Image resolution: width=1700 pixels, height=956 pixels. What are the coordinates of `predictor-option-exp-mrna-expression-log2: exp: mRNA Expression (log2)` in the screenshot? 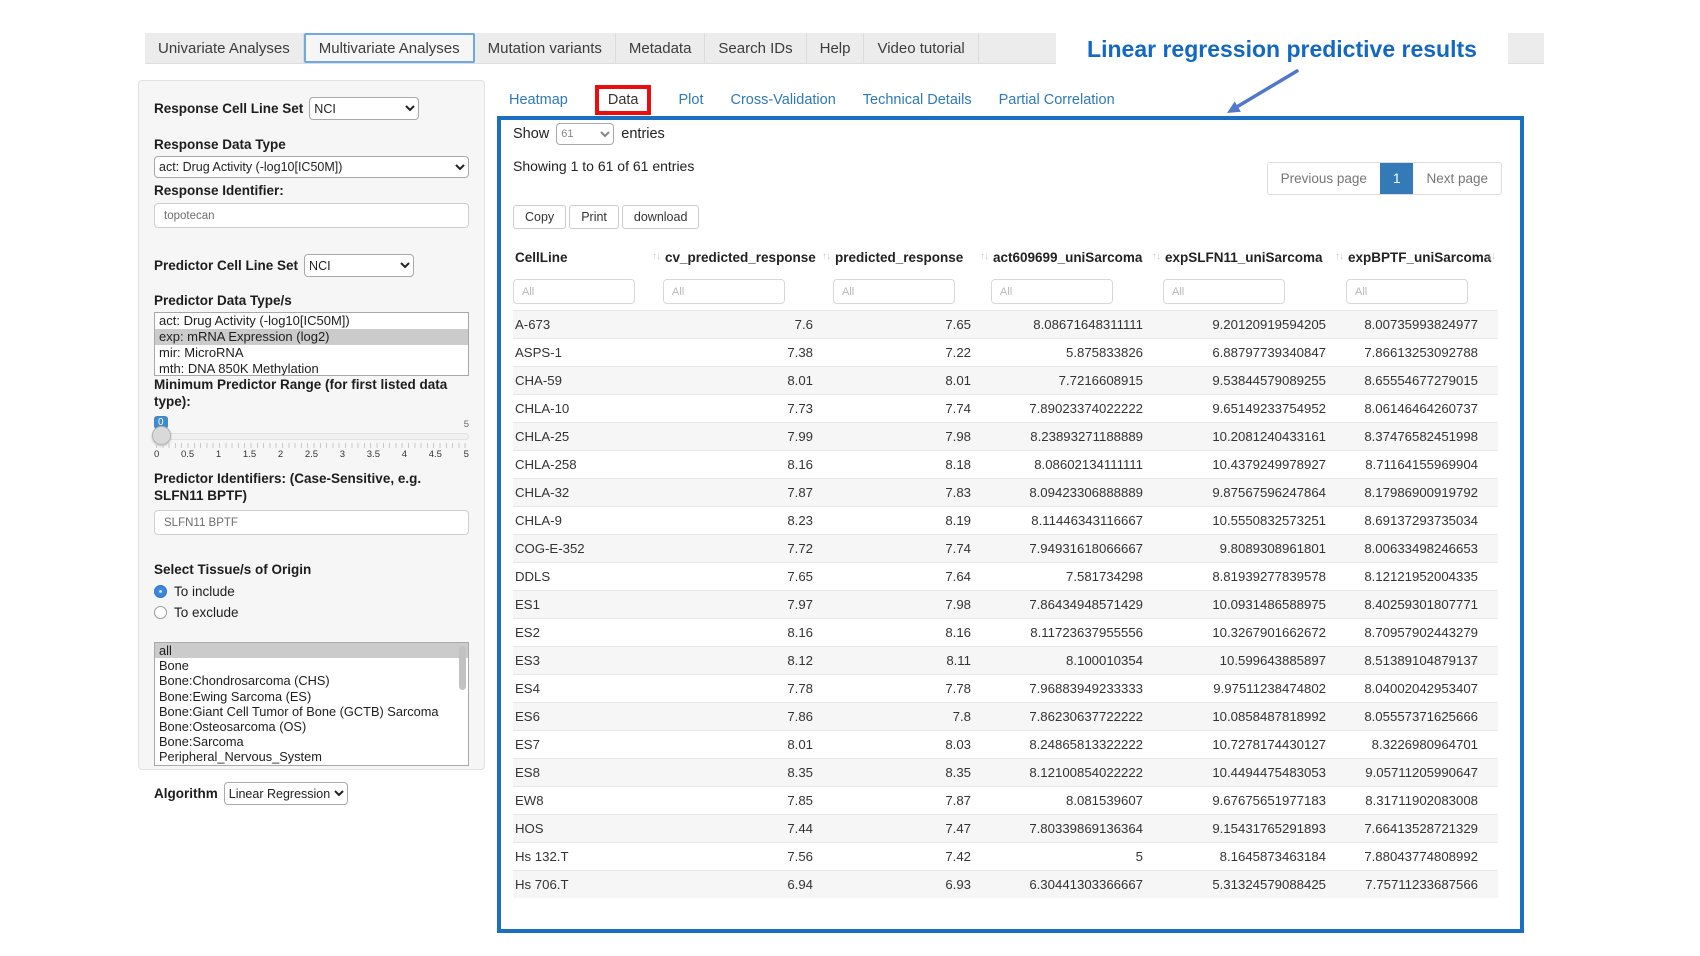 It's located at (311, 337).